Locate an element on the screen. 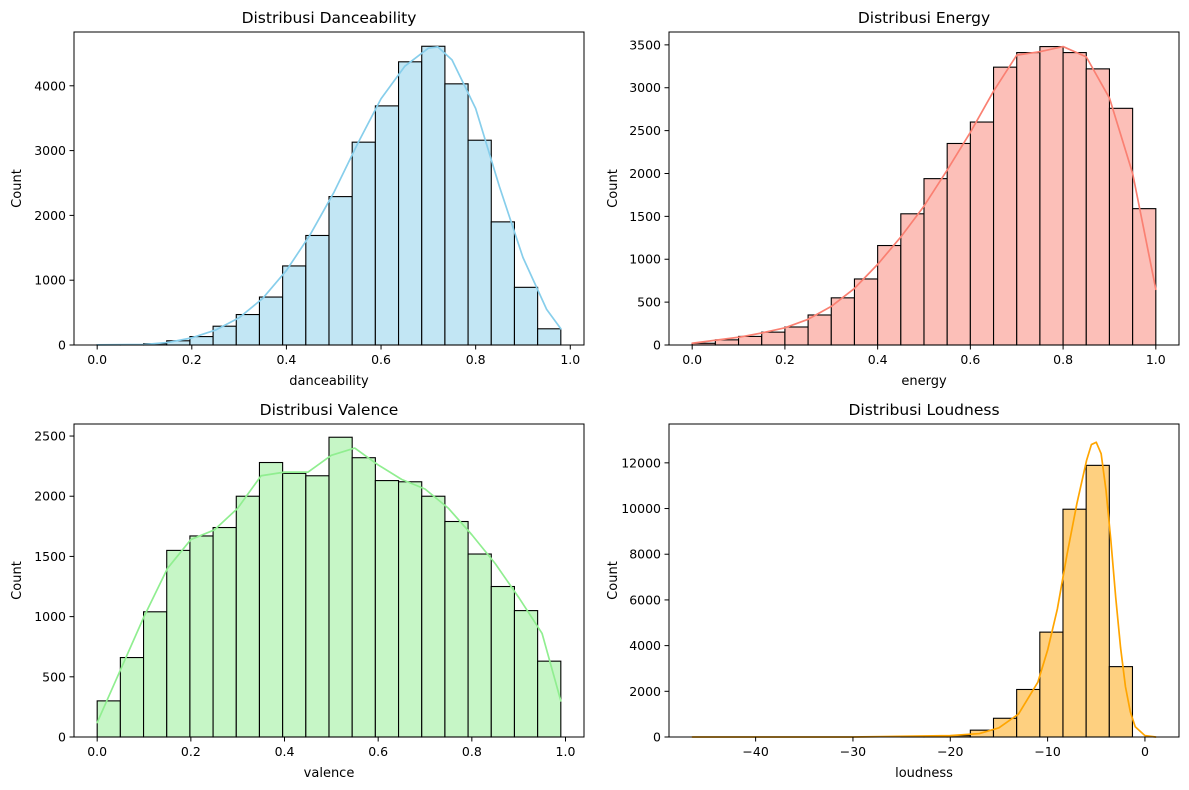 Image resolution: width=1189 pixels, height=790 pixels. y-tick-label: 1500 is located at coordinates (645, 216).